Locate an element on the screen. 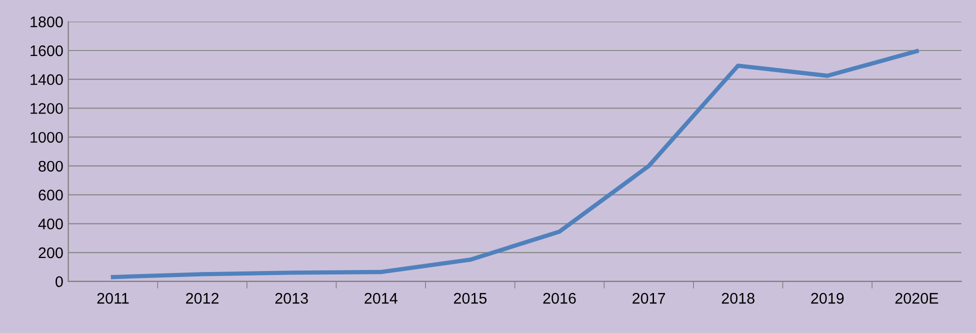  x-tick-label: 2018 is located at coordinates (738, 298).